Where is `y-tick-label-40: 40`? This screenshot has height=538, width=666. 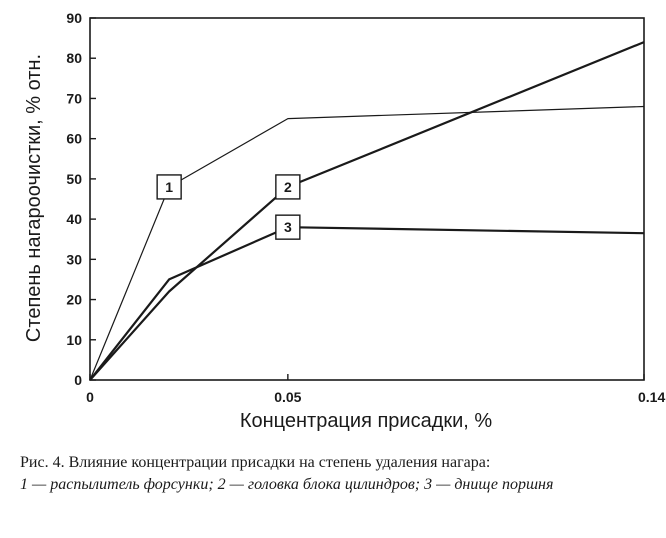 y-tick-label-40: 40 is located at coordinates (74, 219).